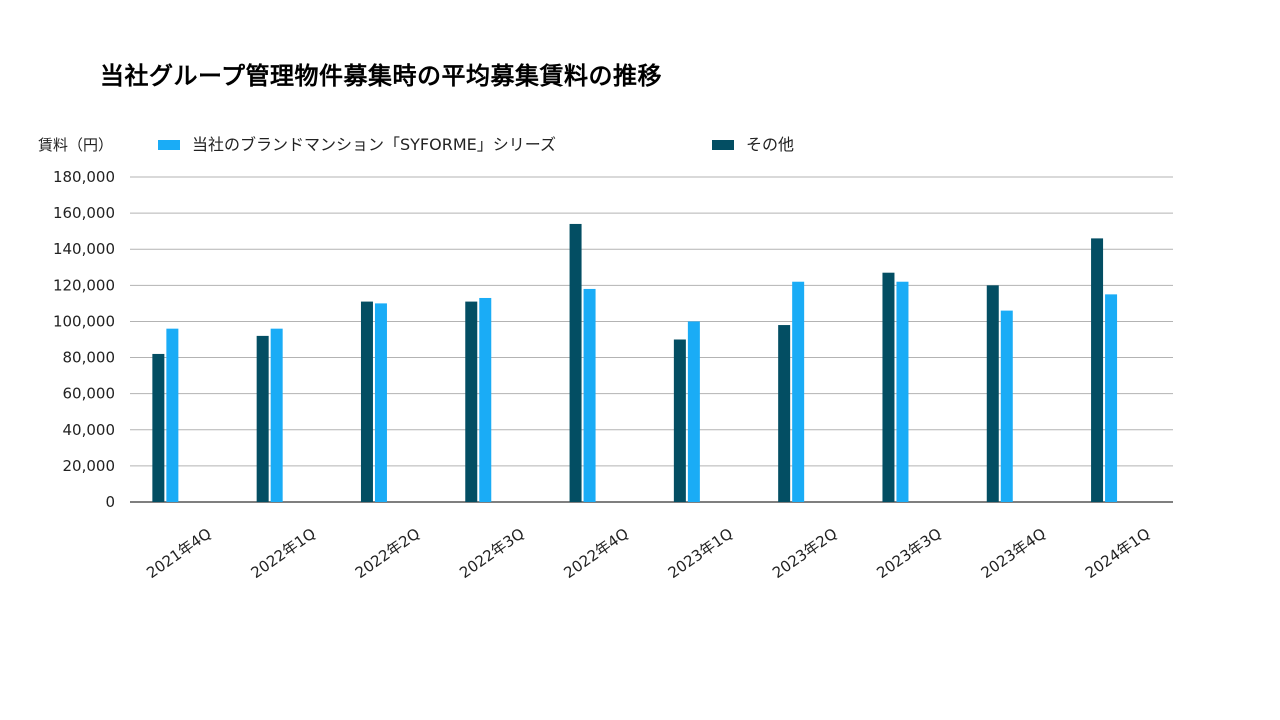 The image size is (1280, 720). What do you see at coordinates (84, 213) in the screenshot?
I see `y-tick-label: 160,000` at bounding box center [84, 213].